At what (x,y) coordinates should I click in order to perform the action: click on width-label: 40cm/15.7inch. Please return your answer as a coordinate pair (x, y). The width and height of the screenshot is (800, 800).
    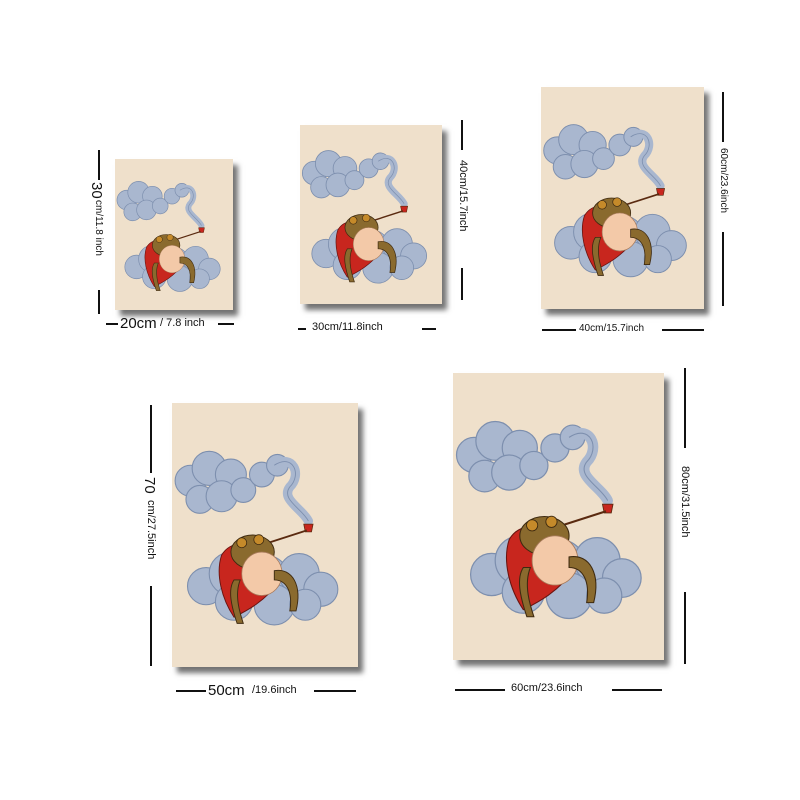
    Looking at the image, I should click on (612, 328).